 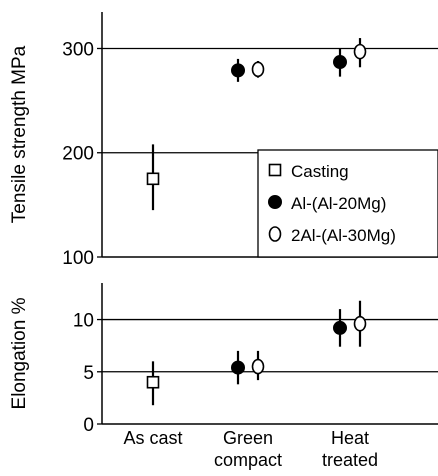 What do you see at coordinates (350, 460) in the screenshot?
I see `x-tick-label: treated` at bounding box center [350, 460].